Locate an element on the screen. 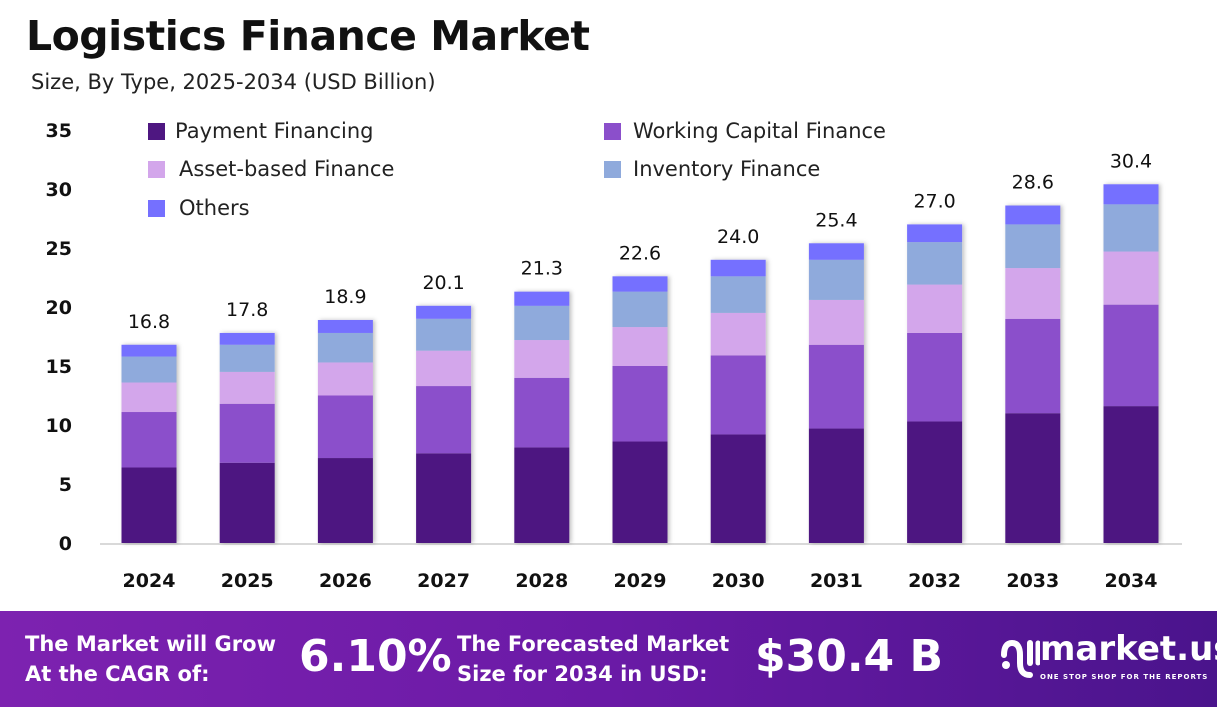 This screenshot has height=707, width=1217. chart-title: Logistics Finance Market is located at coordinates (308, 36).